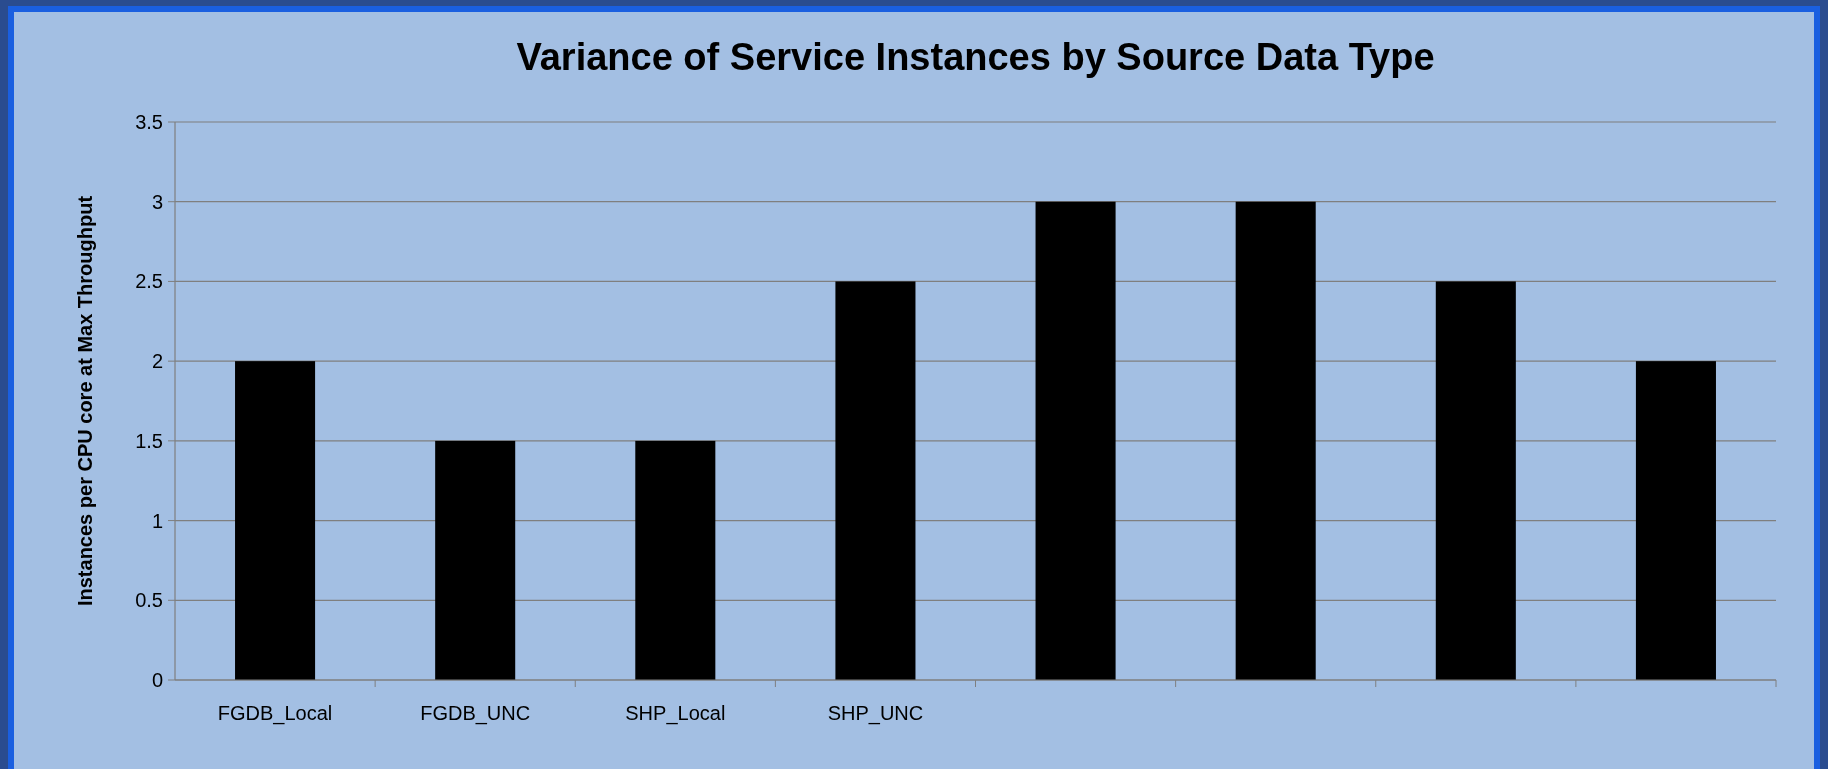 Image resolution: width=1828 pixels, height=769 pixels. I want to click on y-tick-label: 3.5, so click(149, 122).